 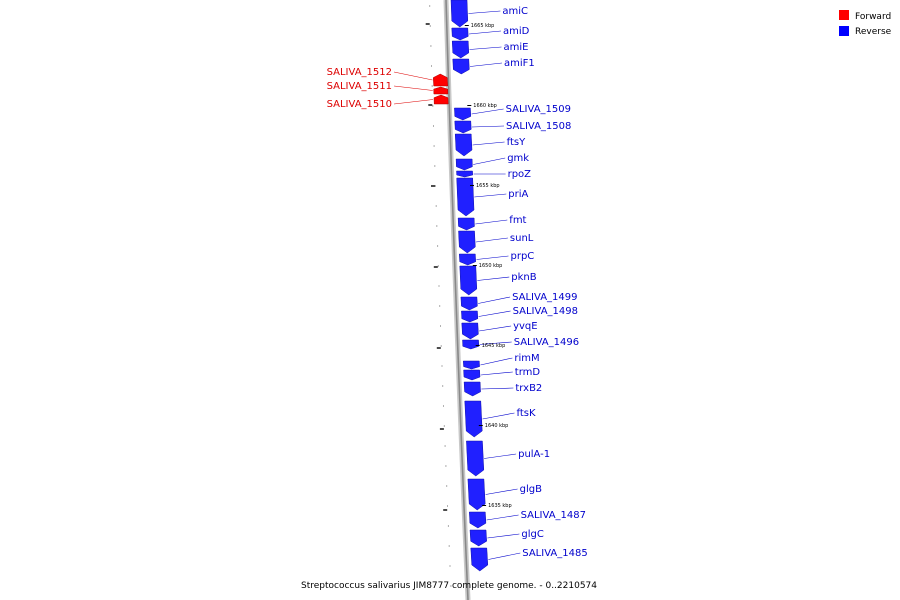 What do you see at coordinates (497, 426) in the screenshot?
I see `position-label: 1640 kbp` at bounding box center [497, 426].